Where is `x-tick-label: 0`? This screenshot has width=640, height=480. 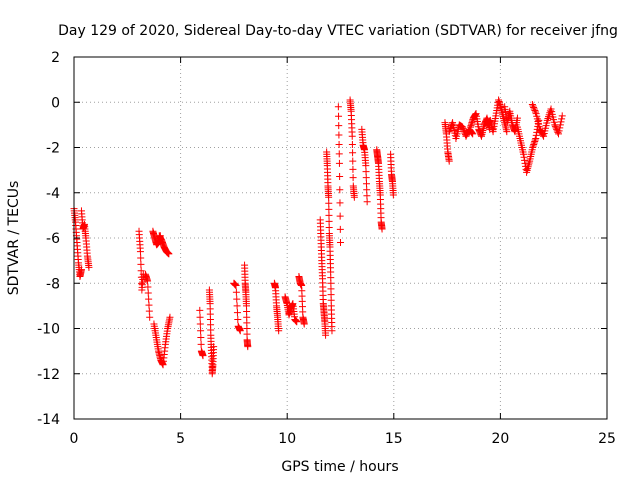 x-tick-label: 0 is located at coordinates (74, 439).